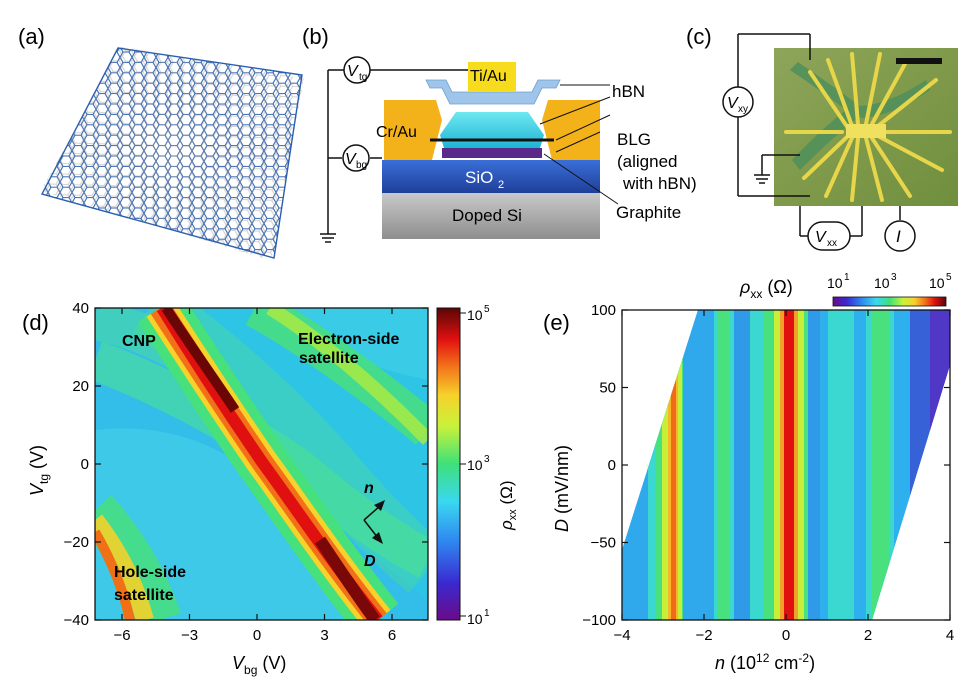 This screenshot has height=691, width=980. Describe the element at coordinates (699, 36) in the screenshot. I see `panel-label-c: (c)` at that location.